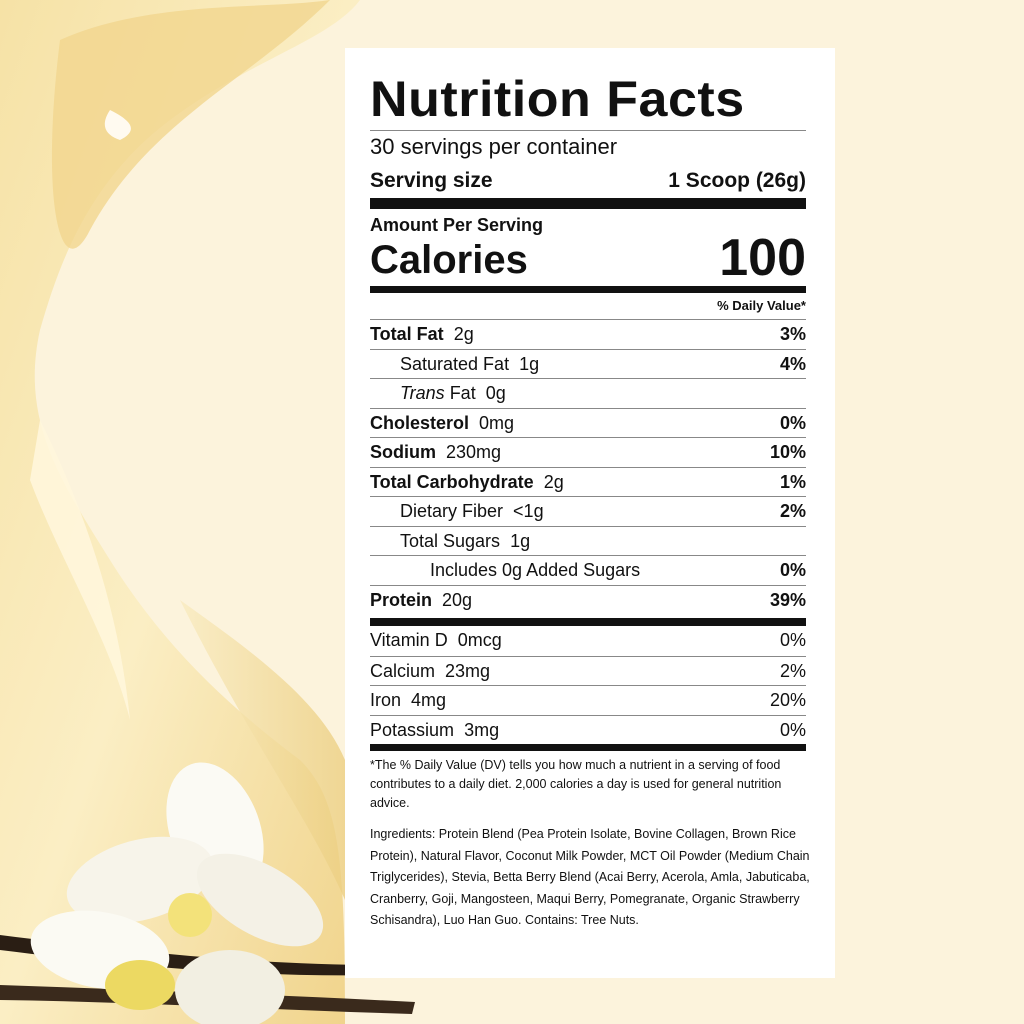 This screenshot has width=1024, height=1024. Describe the element at coordinates (420, 422) in the screenshot. I see `nutrient-name: Cholesterol` at that location.